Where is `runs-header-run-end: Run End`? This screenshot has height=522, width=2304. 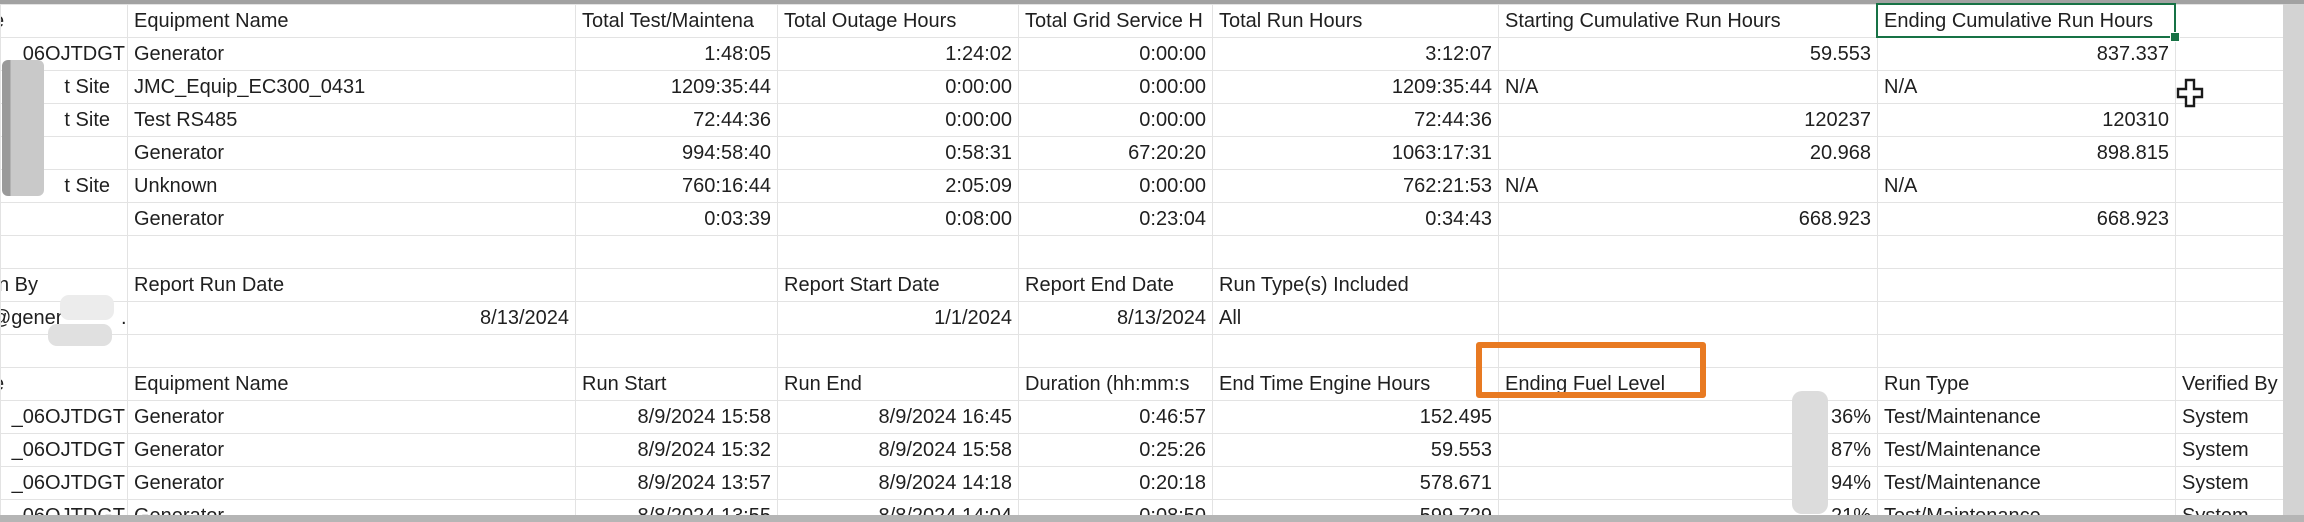
runs-header-run-end: Run End is located at coordinates (898, 384).